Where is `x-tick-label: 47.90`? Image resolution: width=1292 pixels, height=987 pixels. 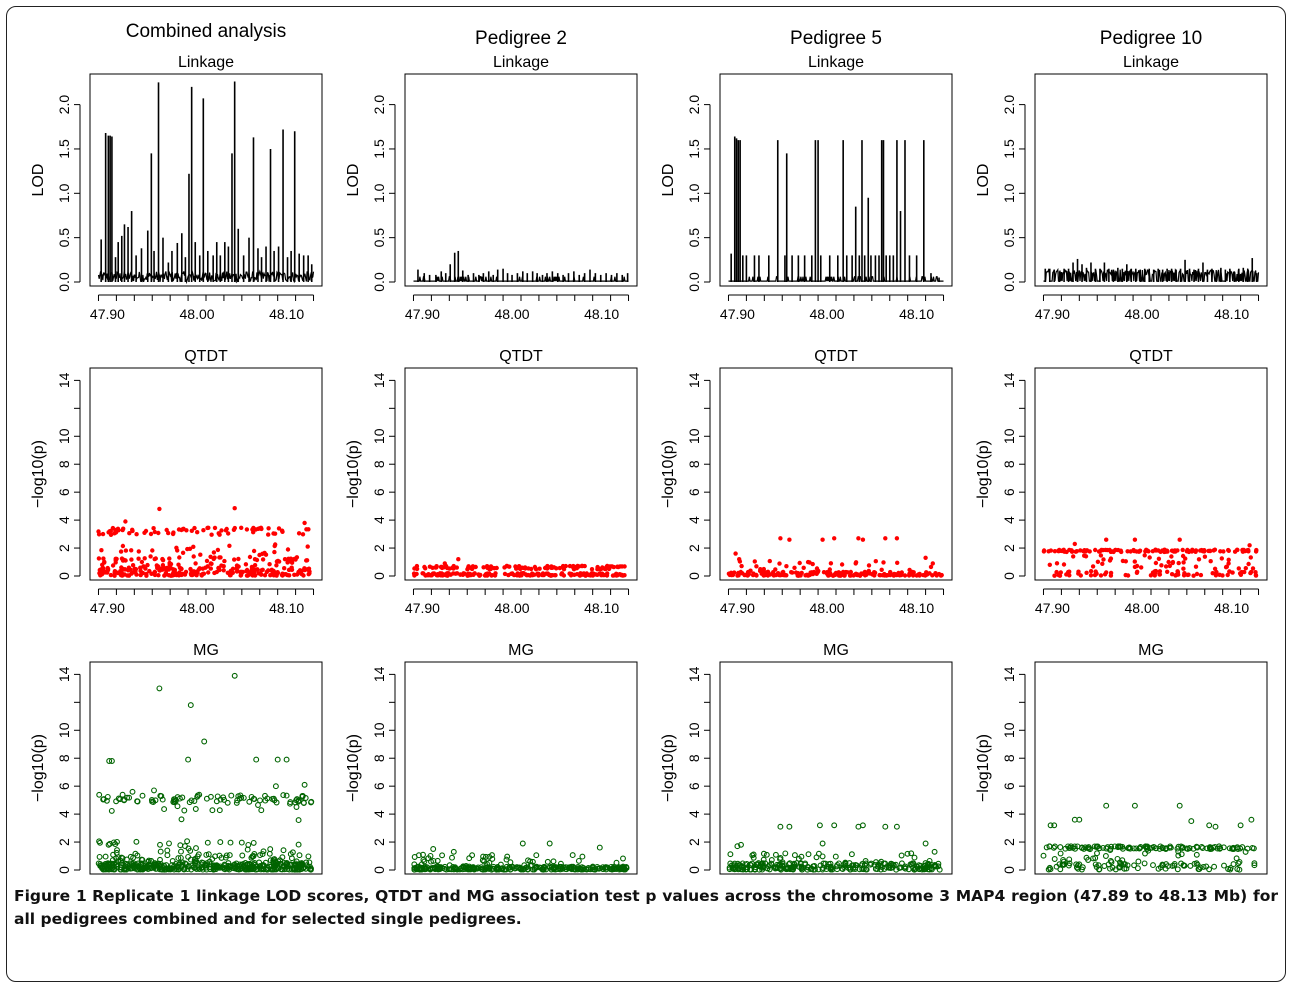
x-tick-label: 47.90 is located at coordinates (737, 314).